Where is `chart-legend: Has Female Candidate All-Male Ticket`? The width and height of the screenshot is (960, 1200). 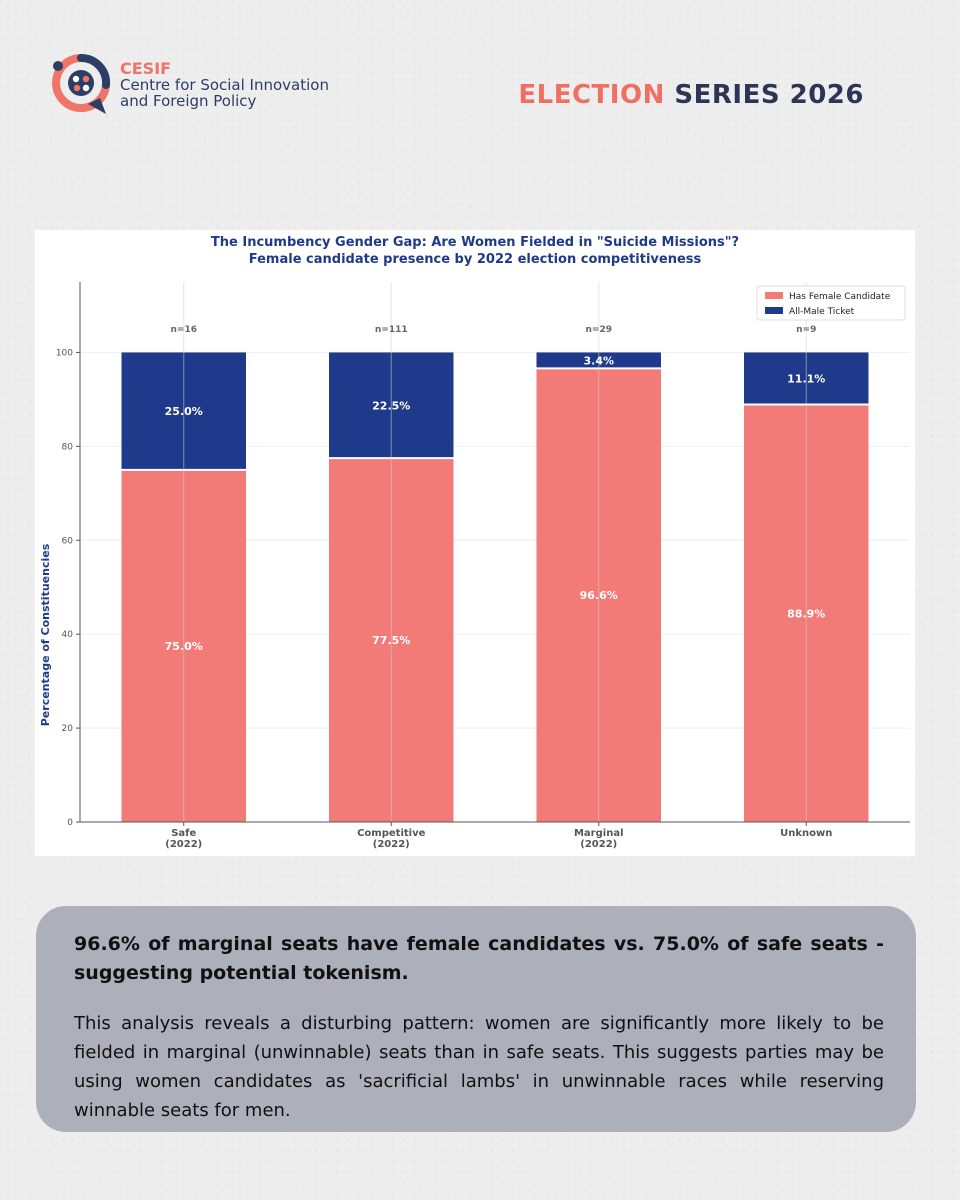
chart-legend: Has Female Candidate All-Male Ticket is located at coordinates (831, 303).